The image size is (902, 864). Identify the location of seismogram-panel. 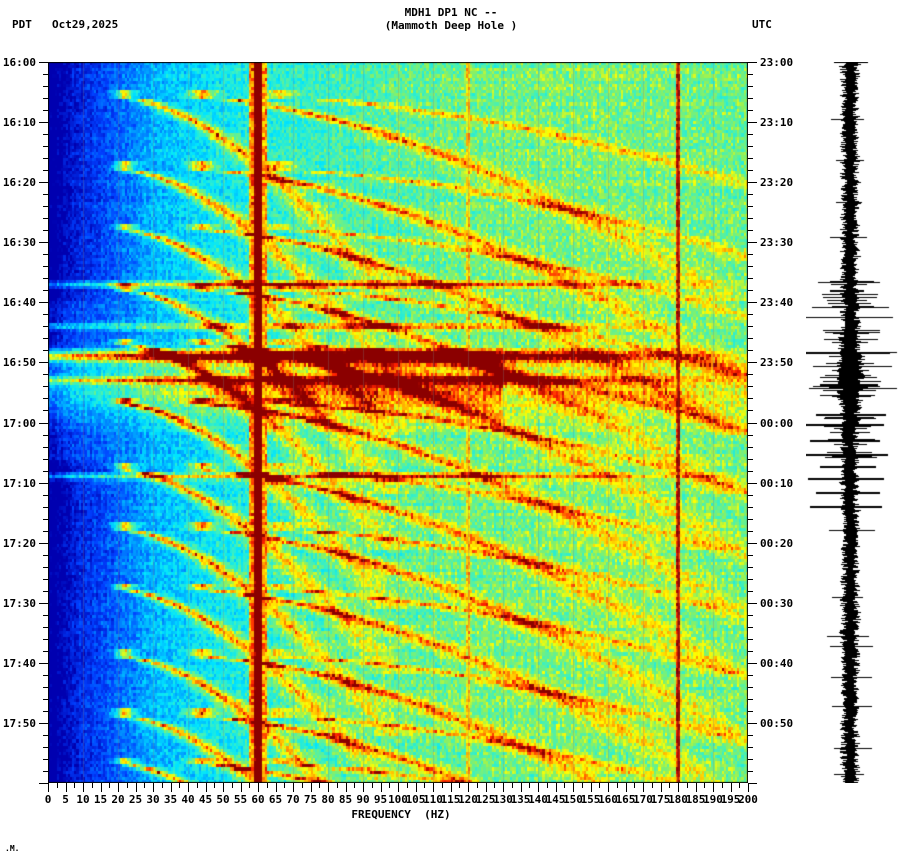
(852, 422).